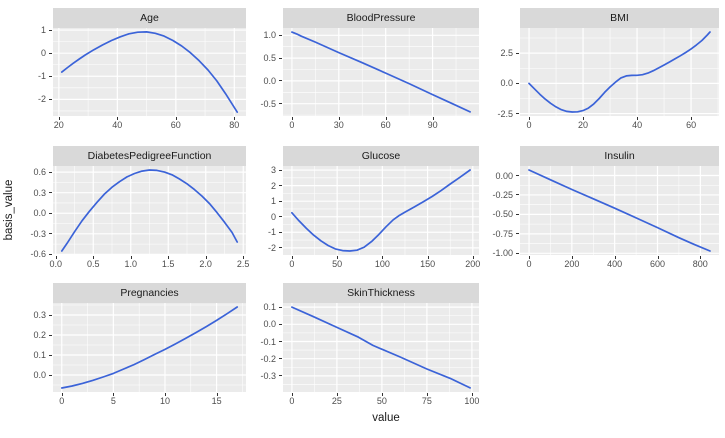 This screenshot has height=438, width=725. What do you see at coordinates (381, 18) in the screenshot?
I see `facet-title: BloodPressure` at bounding box center [381, 18].